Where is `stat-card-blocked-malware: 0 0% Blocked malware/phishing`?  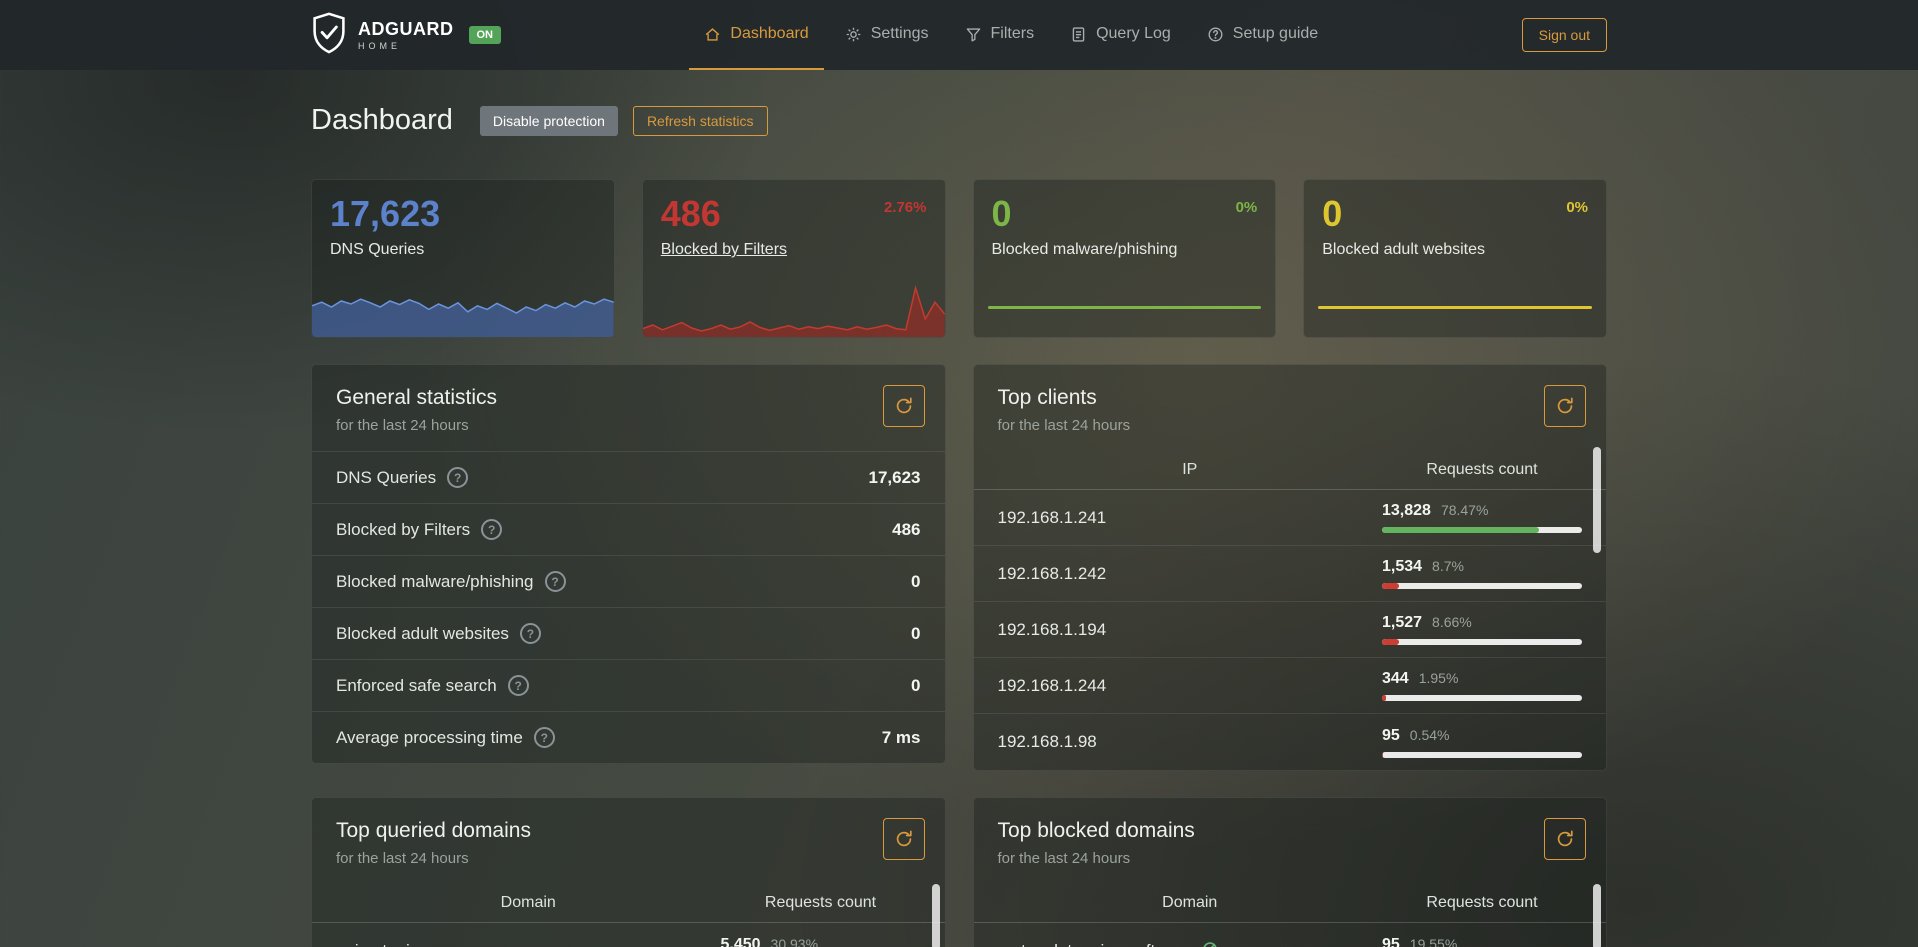 stat-card-blocked-malware: 0 0% Blocked malware/phishing is located at coordinates (1124, 258).